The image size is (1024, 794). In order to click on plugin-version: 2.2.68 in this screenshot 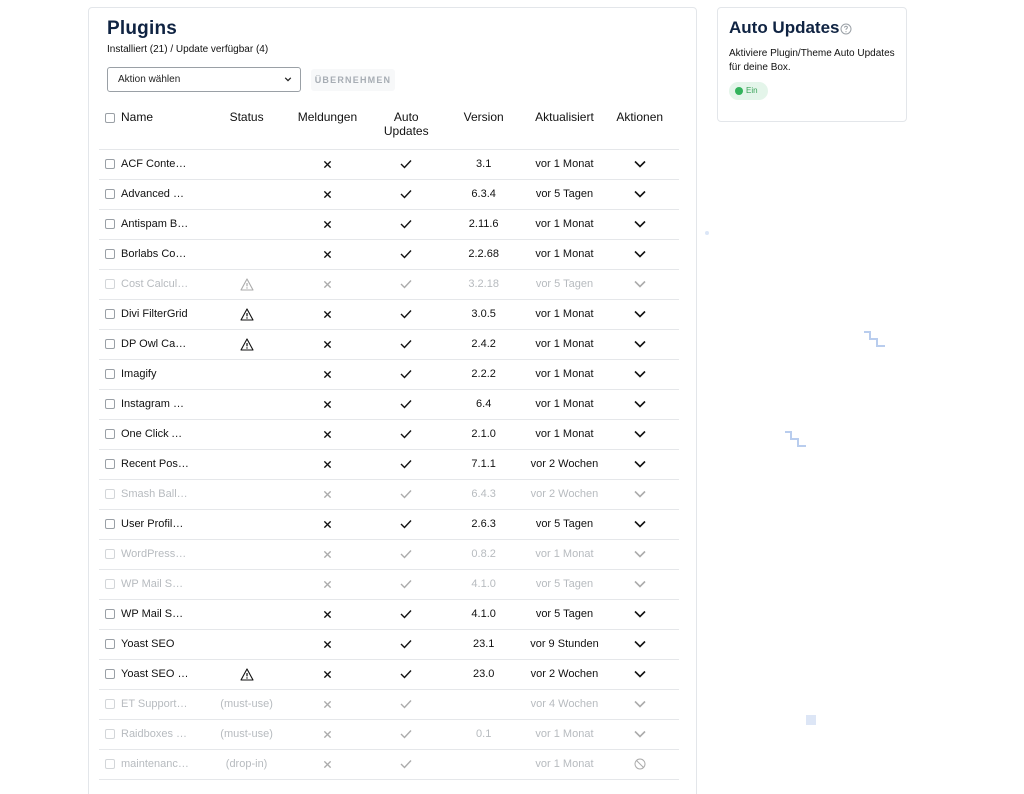, I will do `click(483, 254)`.